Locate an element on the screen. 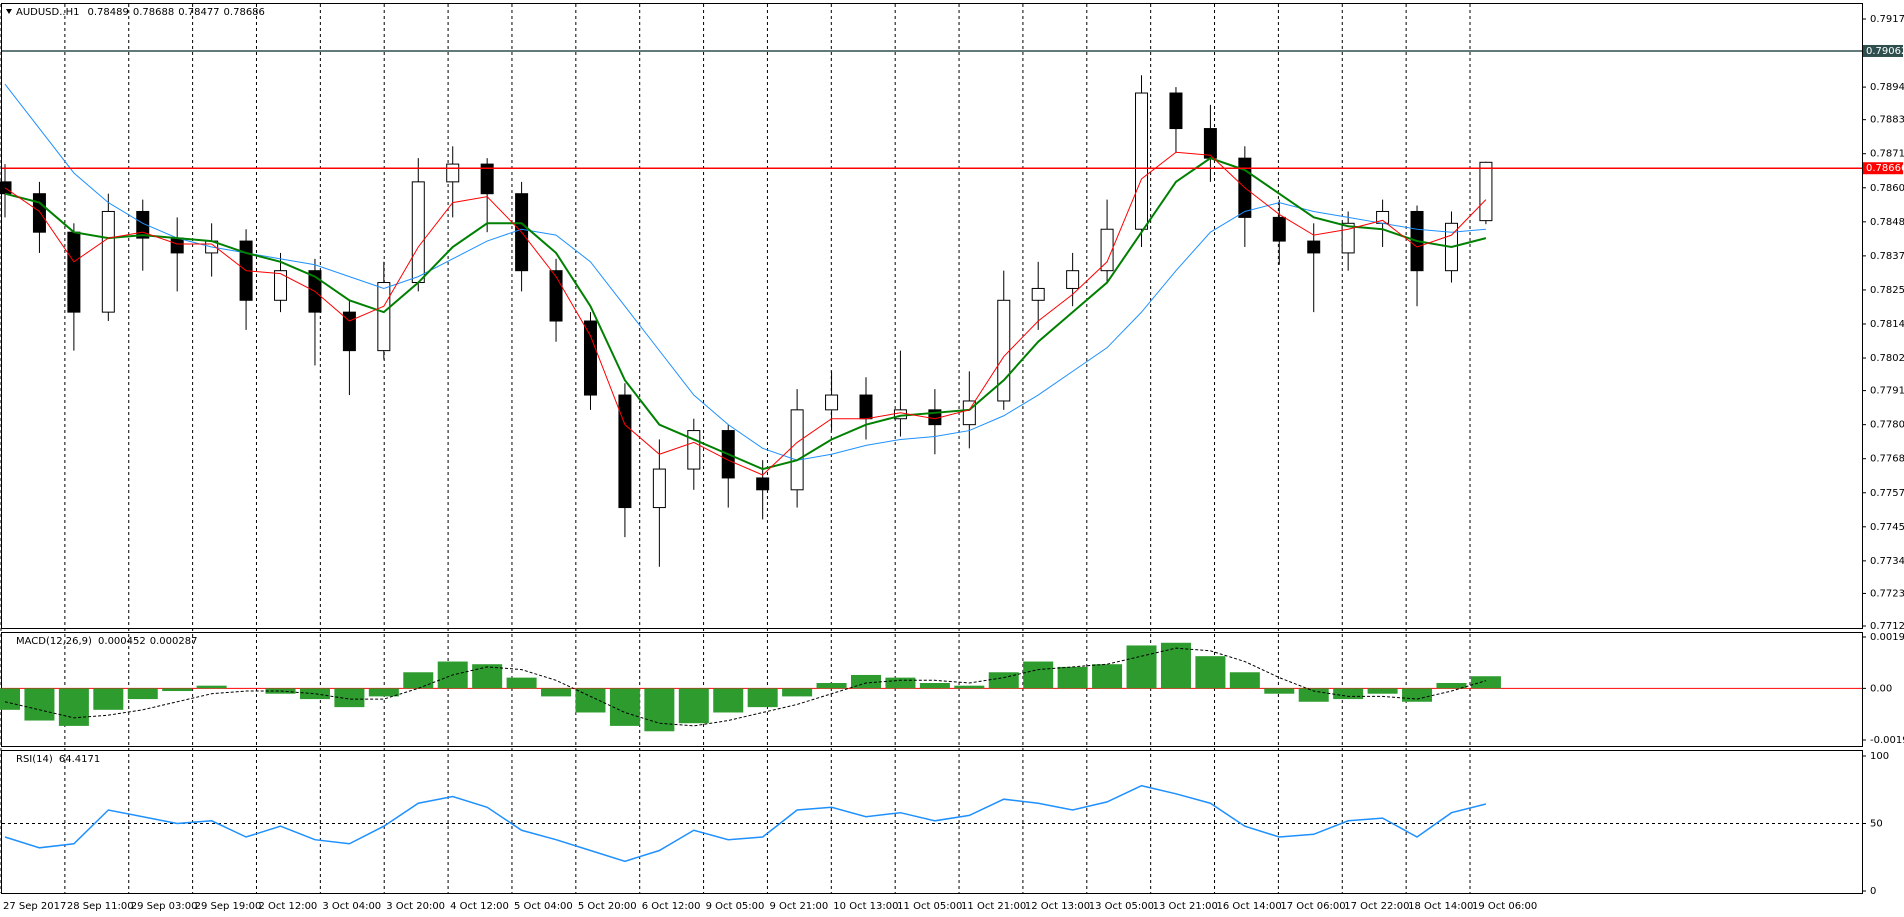  x-tick-label: 10 Oct 13:00 is located at coordinates (865, 906).